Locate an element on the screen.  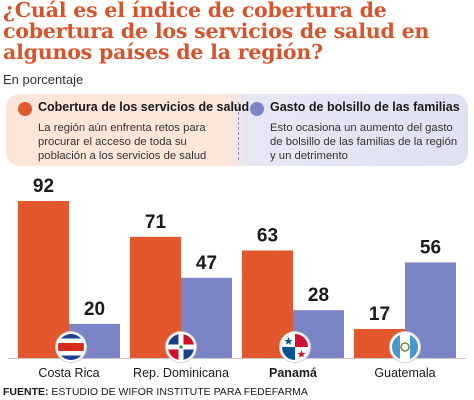
legend-divider is located at coordinates (238, 131).